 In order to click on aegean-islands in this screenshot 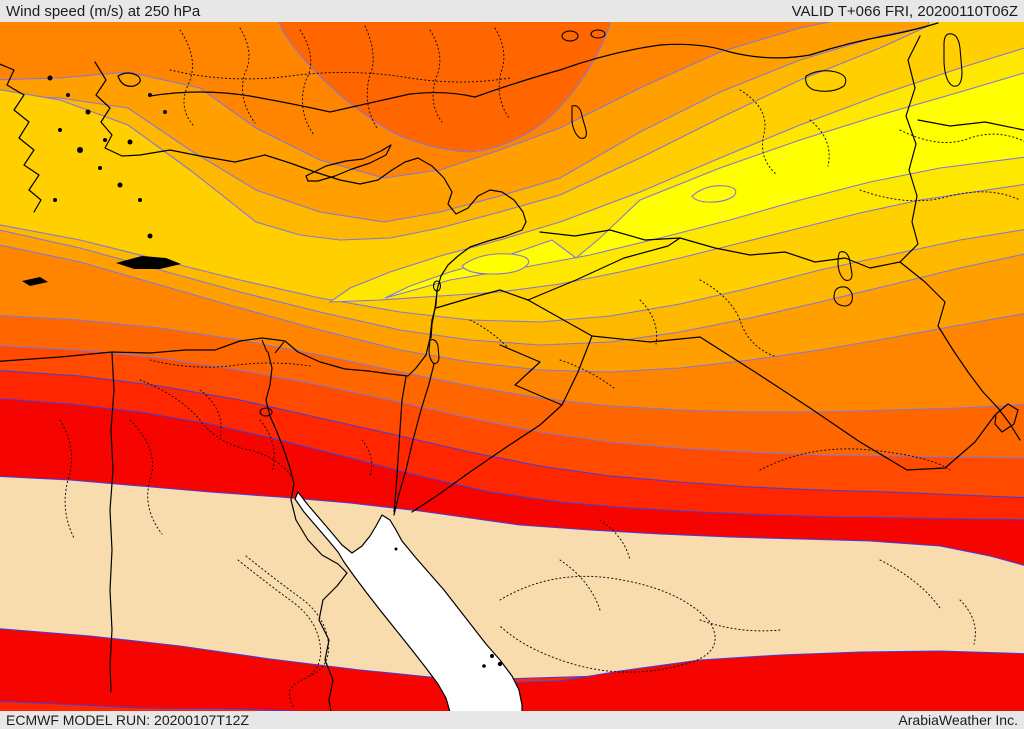, I will do `click(107, 157)`.